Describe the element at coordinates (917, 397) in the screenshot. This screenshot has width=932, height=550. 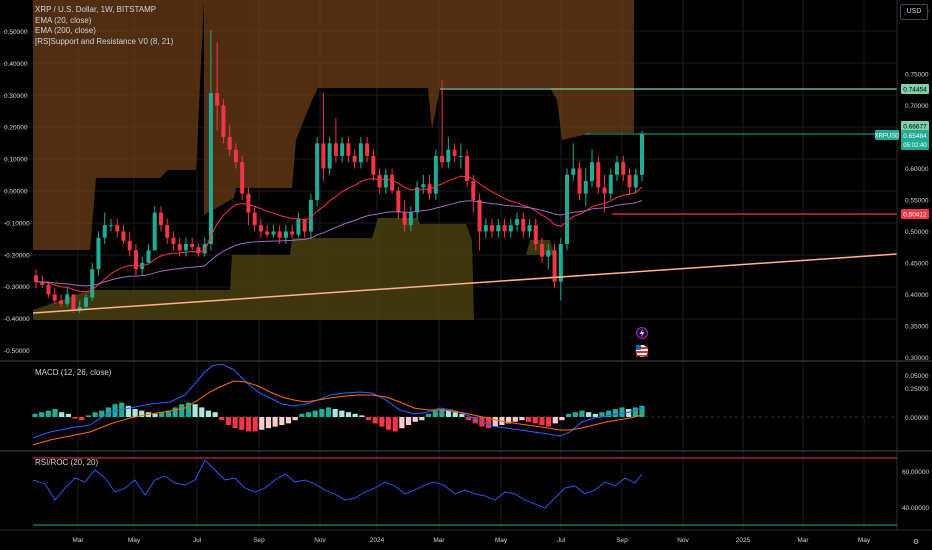
I see `macd-axis: 0.05000 0.00000` at that location.